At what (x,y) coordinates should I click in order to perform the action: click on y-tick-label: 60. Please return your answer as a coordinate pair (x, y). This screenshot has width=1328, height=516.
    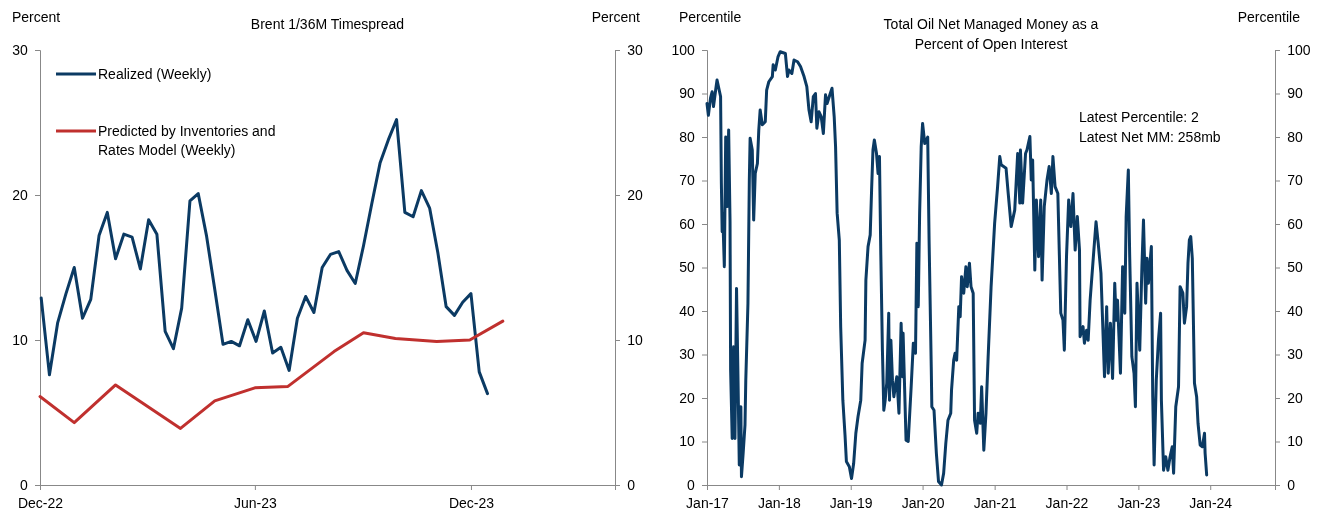
    Looking at the image, I should click on (687, 223).